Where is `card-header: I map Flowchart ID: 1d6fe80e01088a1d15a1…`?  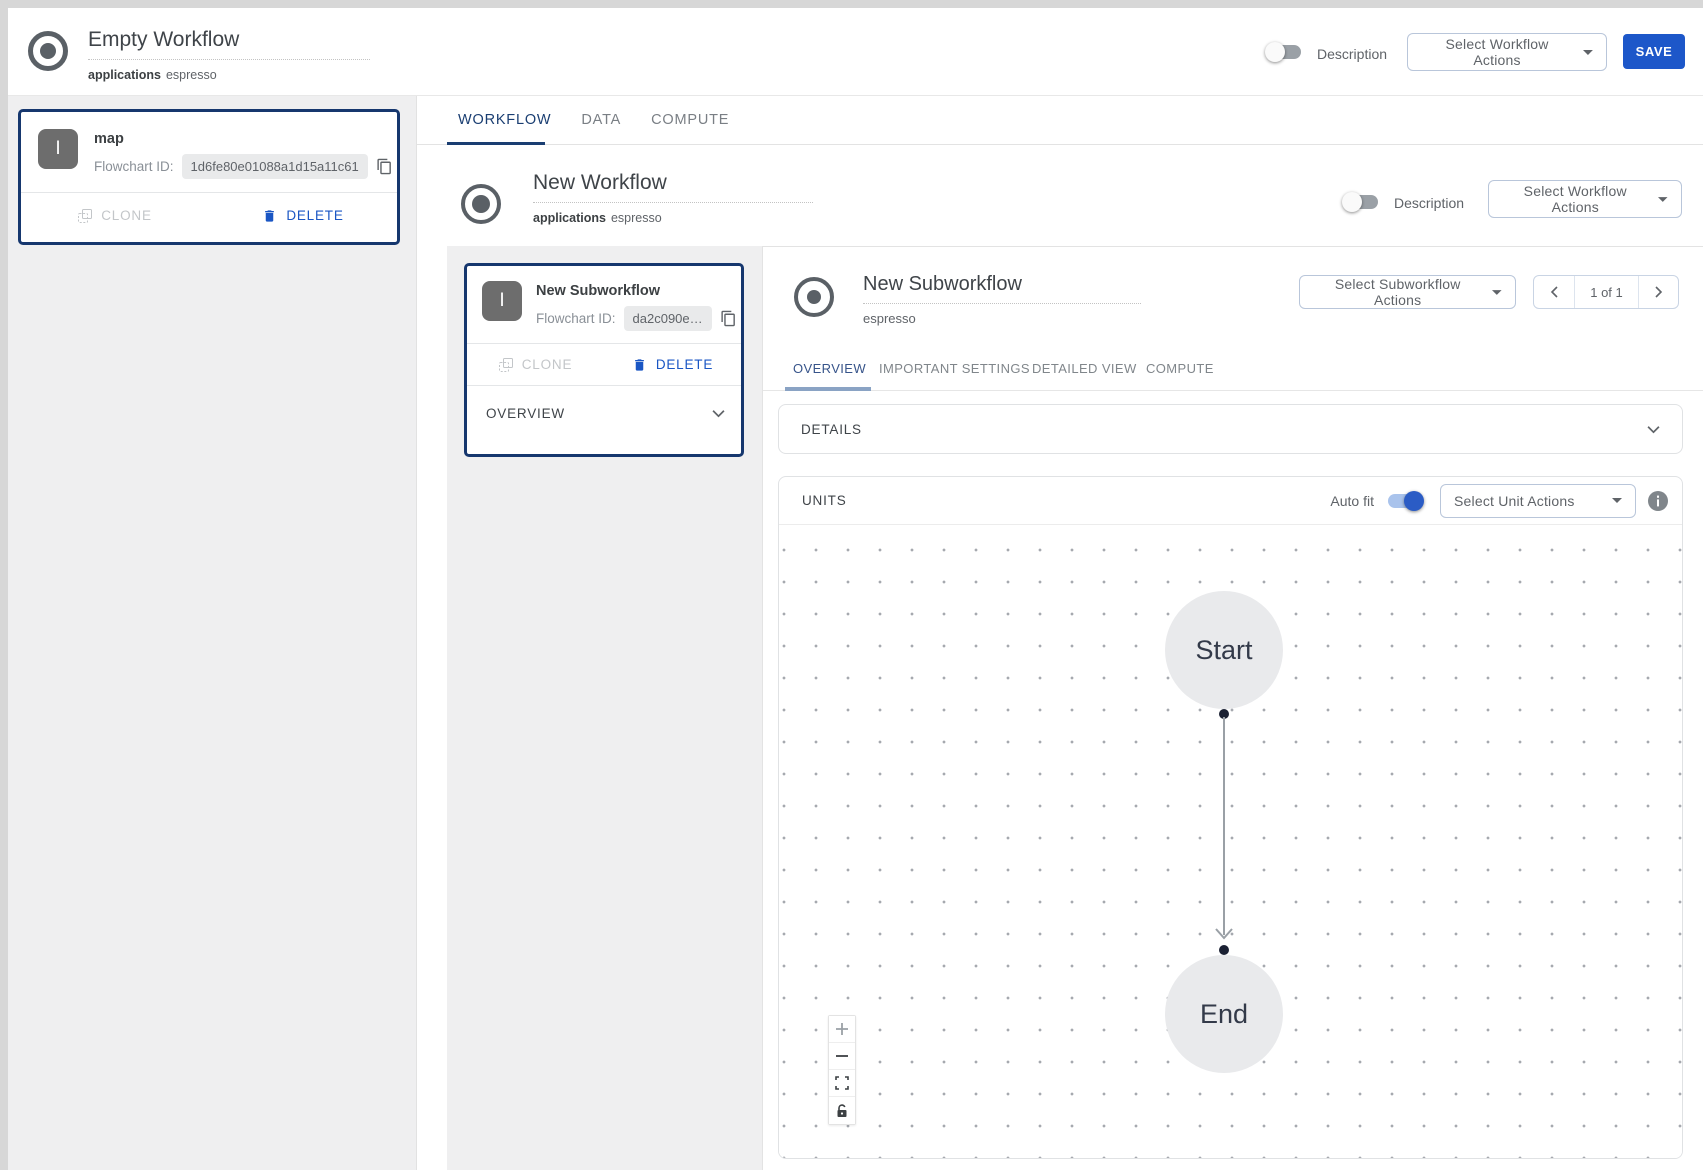 card-header: I map Flowchart ID: 1d6fe80e01088a1d15a1… is located at coordinates (209, 152).